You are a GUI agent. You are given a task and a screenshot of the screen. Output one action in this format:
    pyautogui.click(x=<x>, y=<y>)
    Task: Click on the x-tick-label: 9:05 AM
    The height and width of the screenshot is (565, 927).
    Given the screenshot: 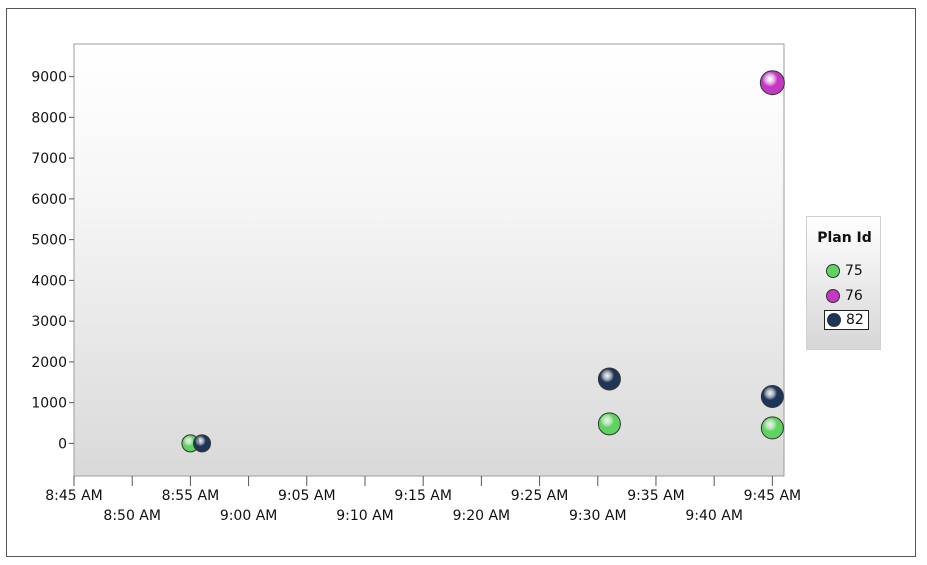 What is the action you would take?
    pyautogui.click(x=307, y=496)
    